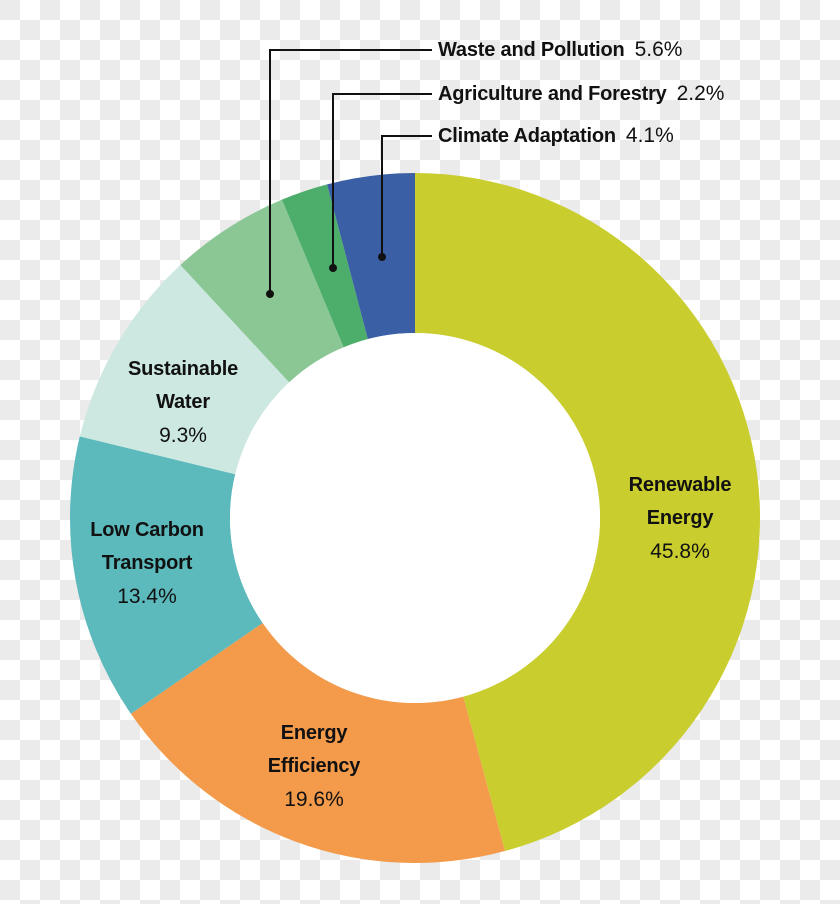 The width and height of the screenshot is (840, 904). I want to click on callout-waste-pct: 5.6%, so click(658, 49).